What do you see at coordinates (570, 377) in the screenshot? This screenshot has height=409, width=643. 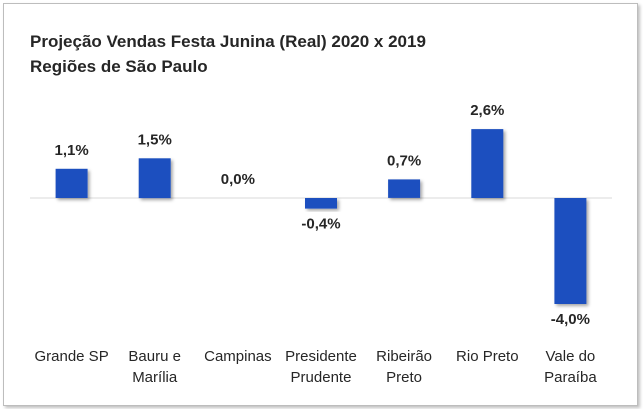 I see `category-label-6-line-1: Paraíba` at bounding box center [570, 377].